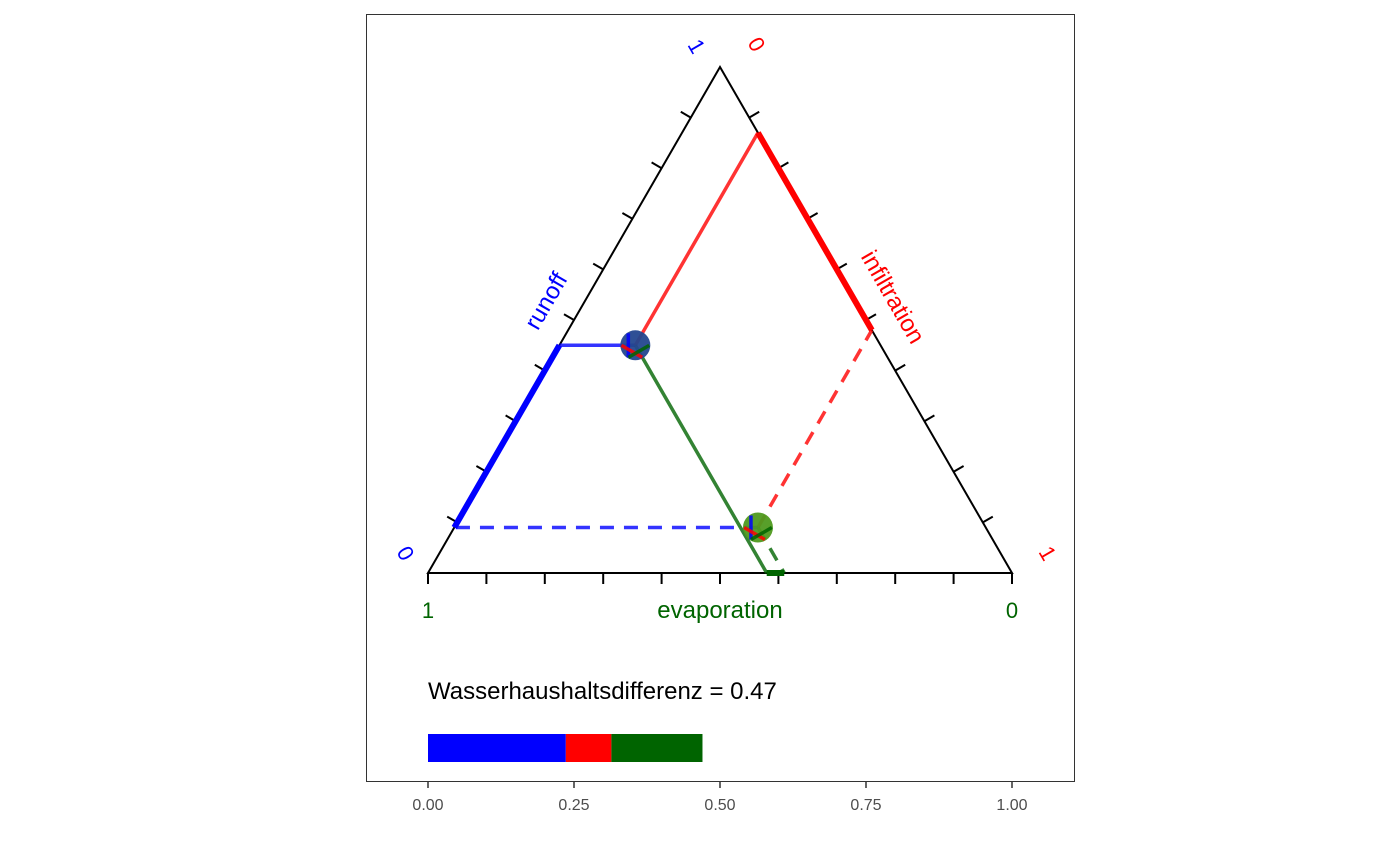 Image resolution: width=1400 pixels, height=866 pixels. I want to click on x-tick-label: 0.25, so click(573, 805).